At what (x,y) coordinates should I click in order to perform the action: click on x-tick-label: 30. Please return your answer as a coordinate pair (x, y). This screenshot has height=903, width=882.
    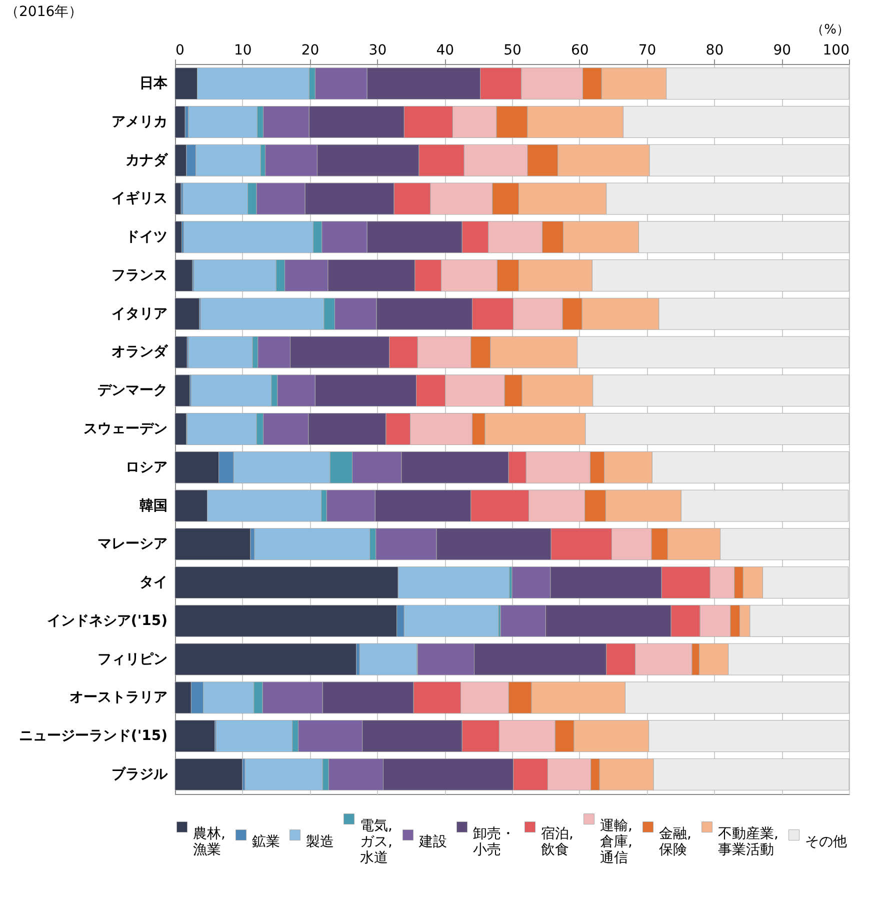
    Looking at the image, I should click on (377, 50).